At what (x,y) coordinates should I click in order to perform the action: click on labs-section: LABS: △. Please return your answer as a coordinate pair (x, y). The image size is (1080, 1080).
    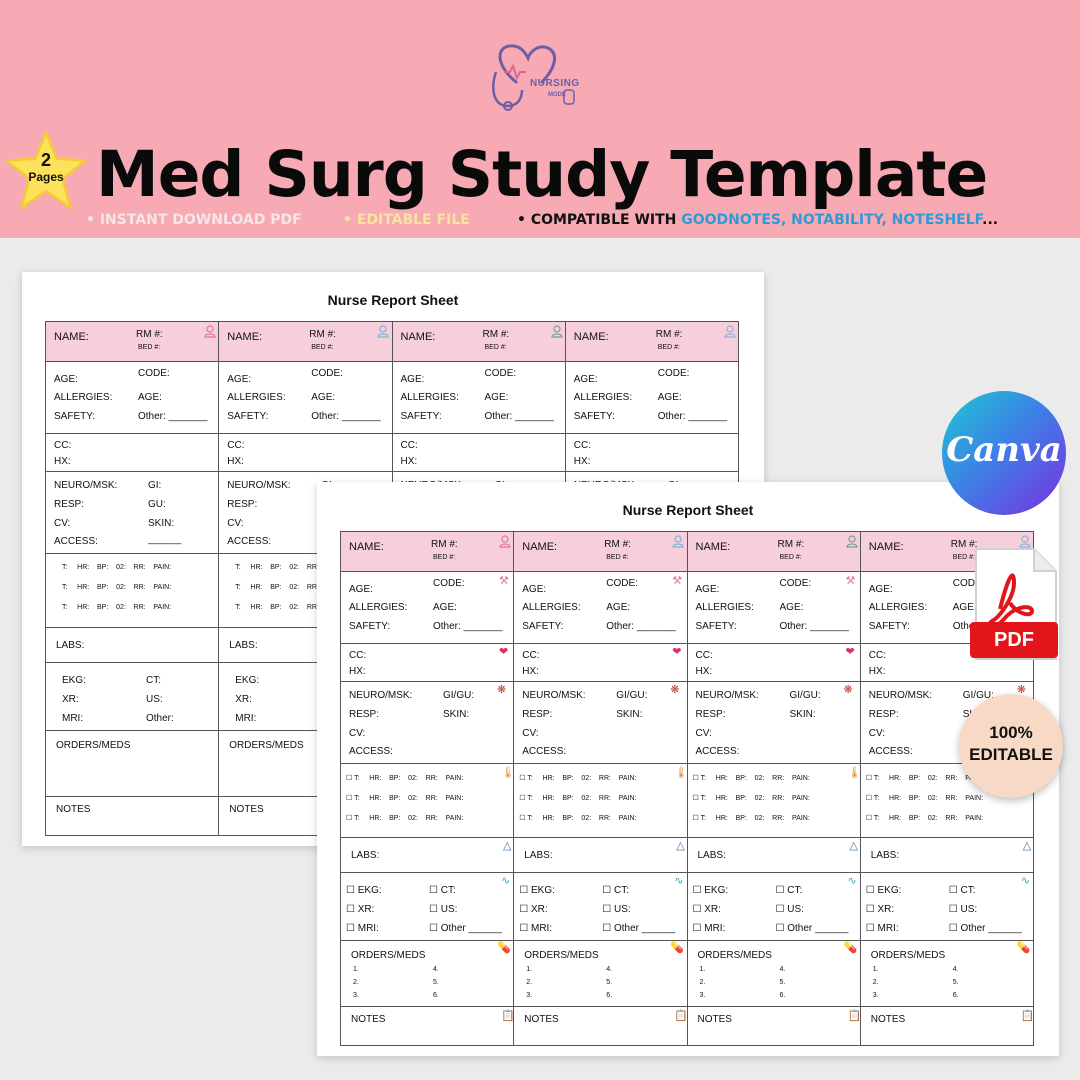
    Looking at the image, I should click on (427, 855).